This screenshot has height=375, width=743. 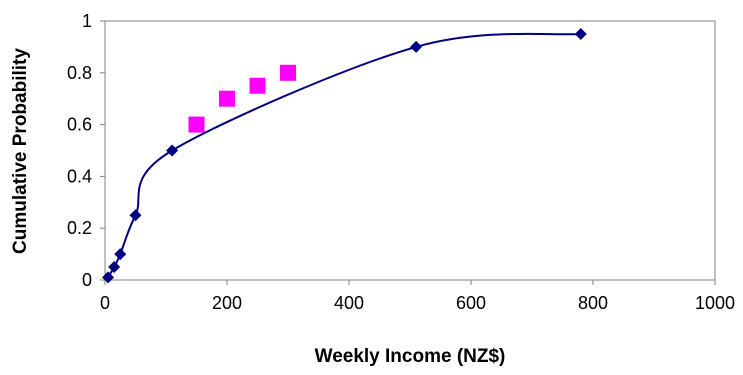 What do you see at coordinates (79, 228) in the screenshot?
I see `y-tick-label: 0.2` at bounding box center [79, 228].